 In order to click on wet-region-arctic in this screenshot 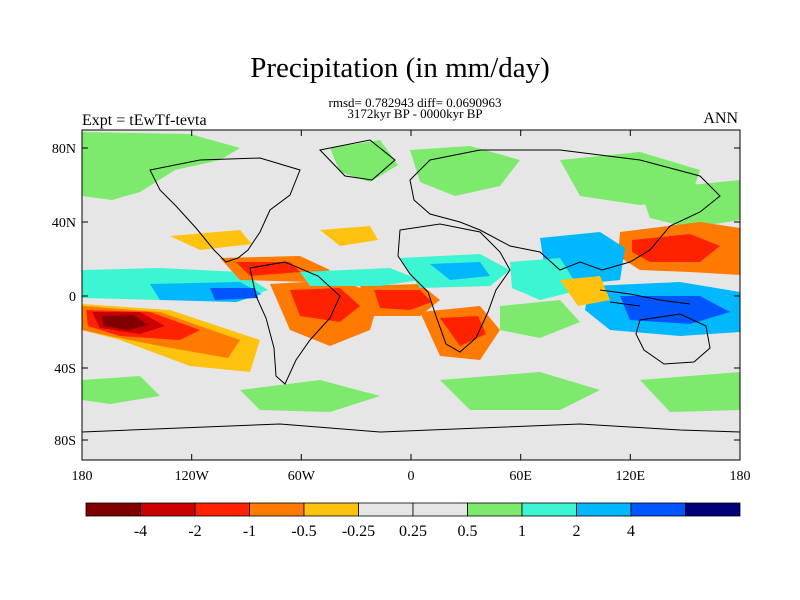, I will do `click(161, 166)`.